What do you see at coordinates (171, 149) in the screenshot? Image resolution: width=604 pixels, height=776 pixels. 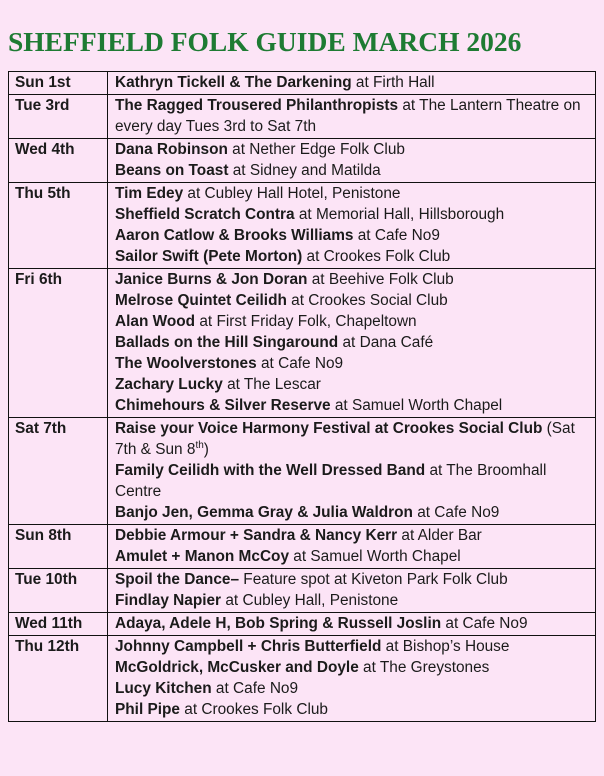 I see `event-artist: Dana Robinson` at bounding box center [171, 149].